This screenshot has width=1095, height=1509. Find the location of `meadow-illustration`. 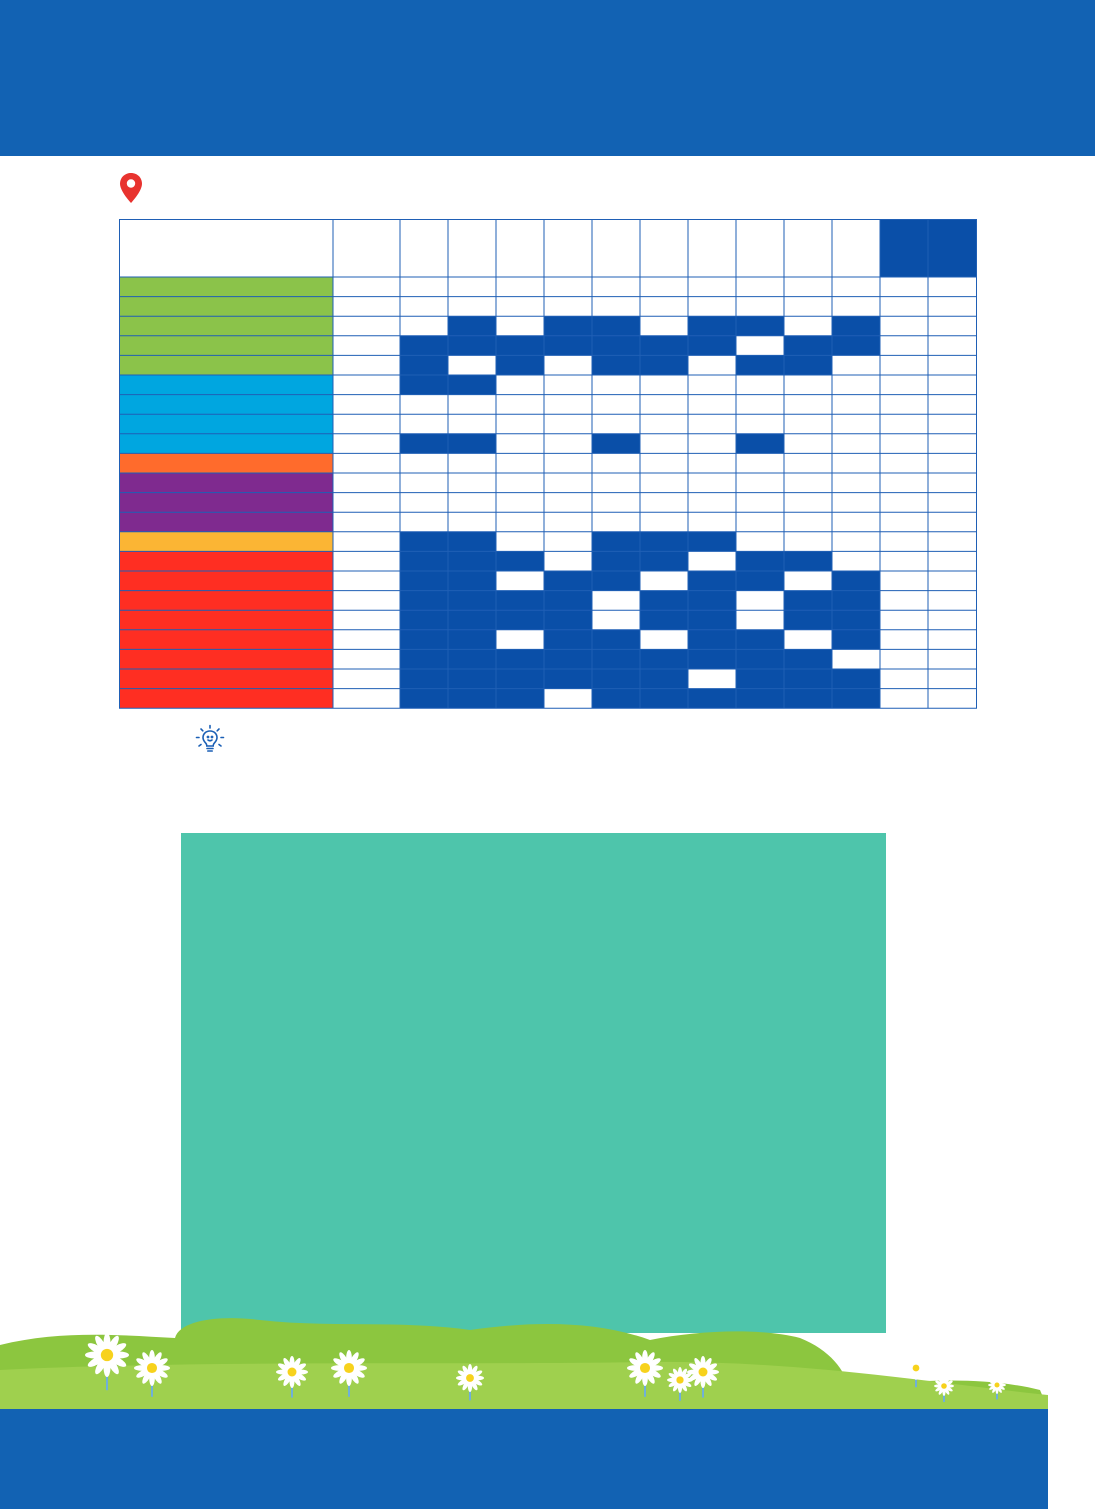

meadow-illustration is located at coordinates (524, 1363).